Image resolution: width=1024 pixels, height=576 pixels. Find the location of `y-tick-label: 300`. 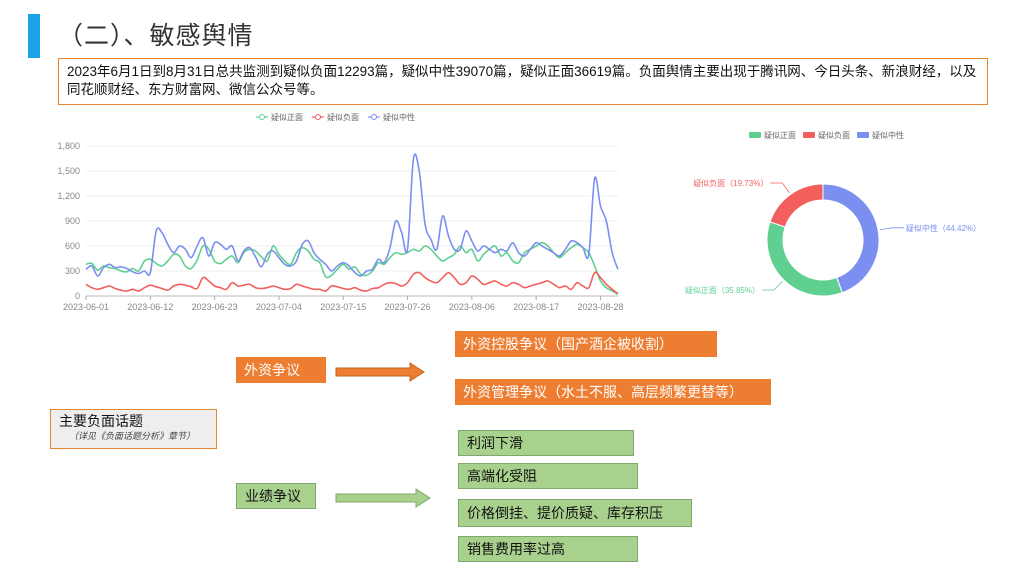

y-tick-label: 300 is located at coordinates (72, 271).